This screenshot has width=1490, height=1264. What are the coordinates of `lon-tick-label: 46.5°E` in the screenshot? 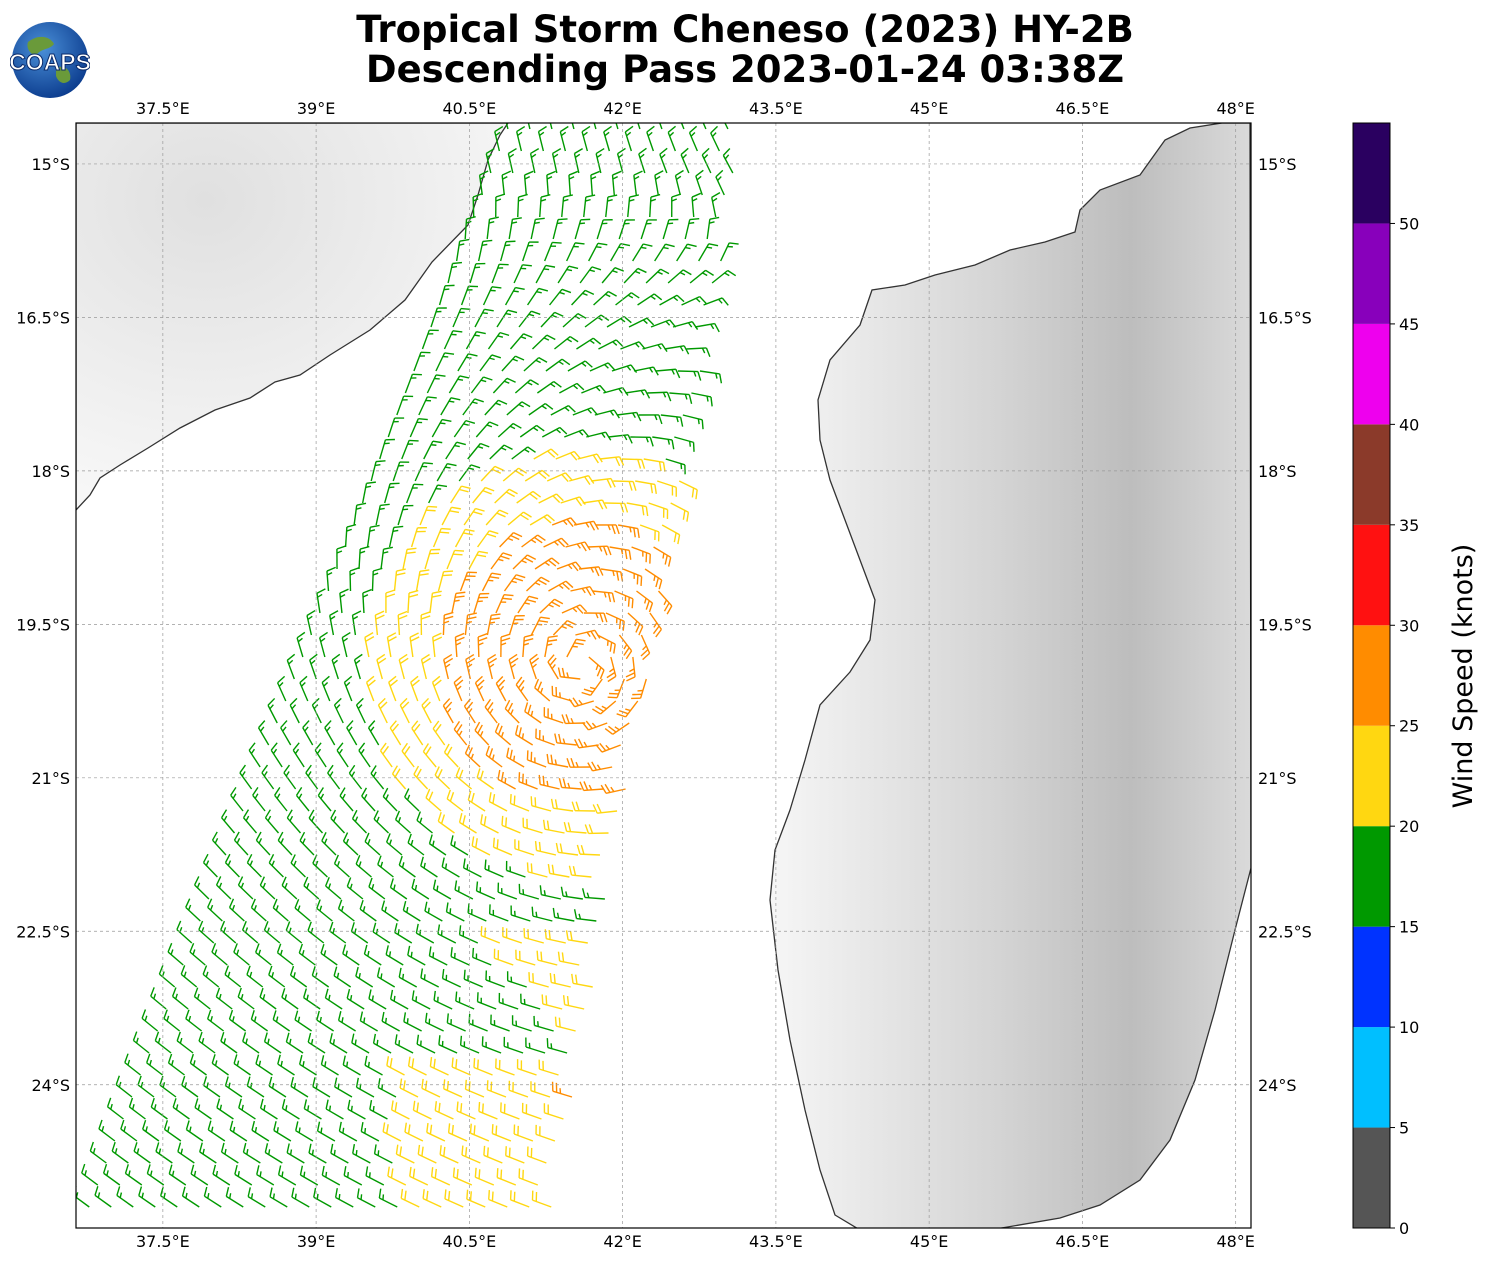 It's located at (1083, 108).